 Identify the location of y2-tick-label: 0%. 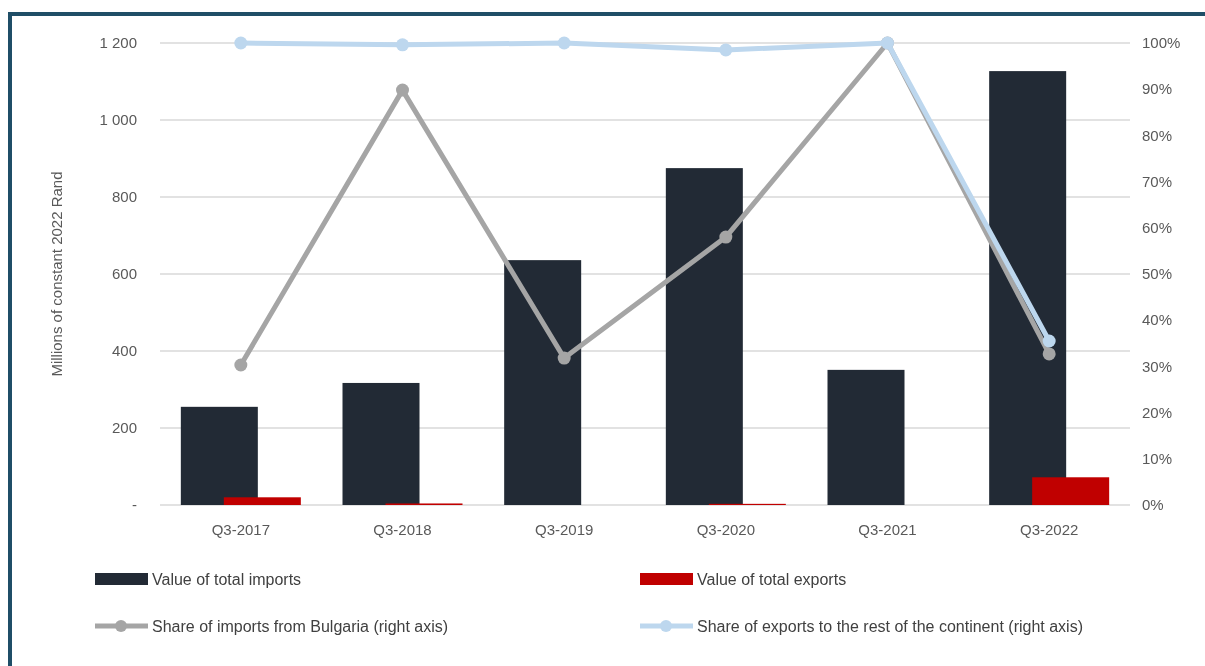
(1153, 505).